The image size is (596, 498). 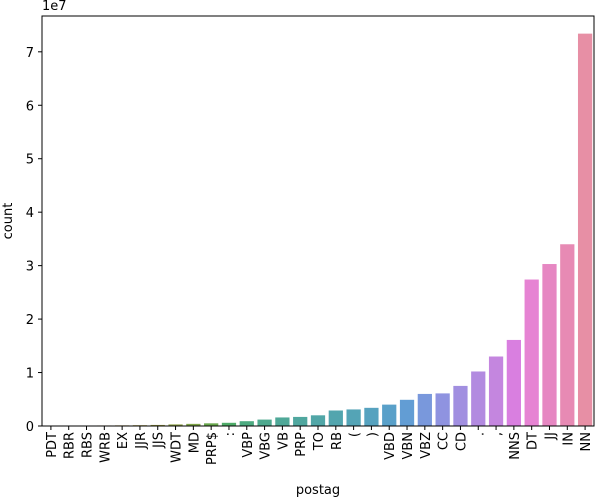 What do you see at coordinates (70, 445) in the screenshot?
I see `x-tick-label: RBR` at bounding box center [70, 445].